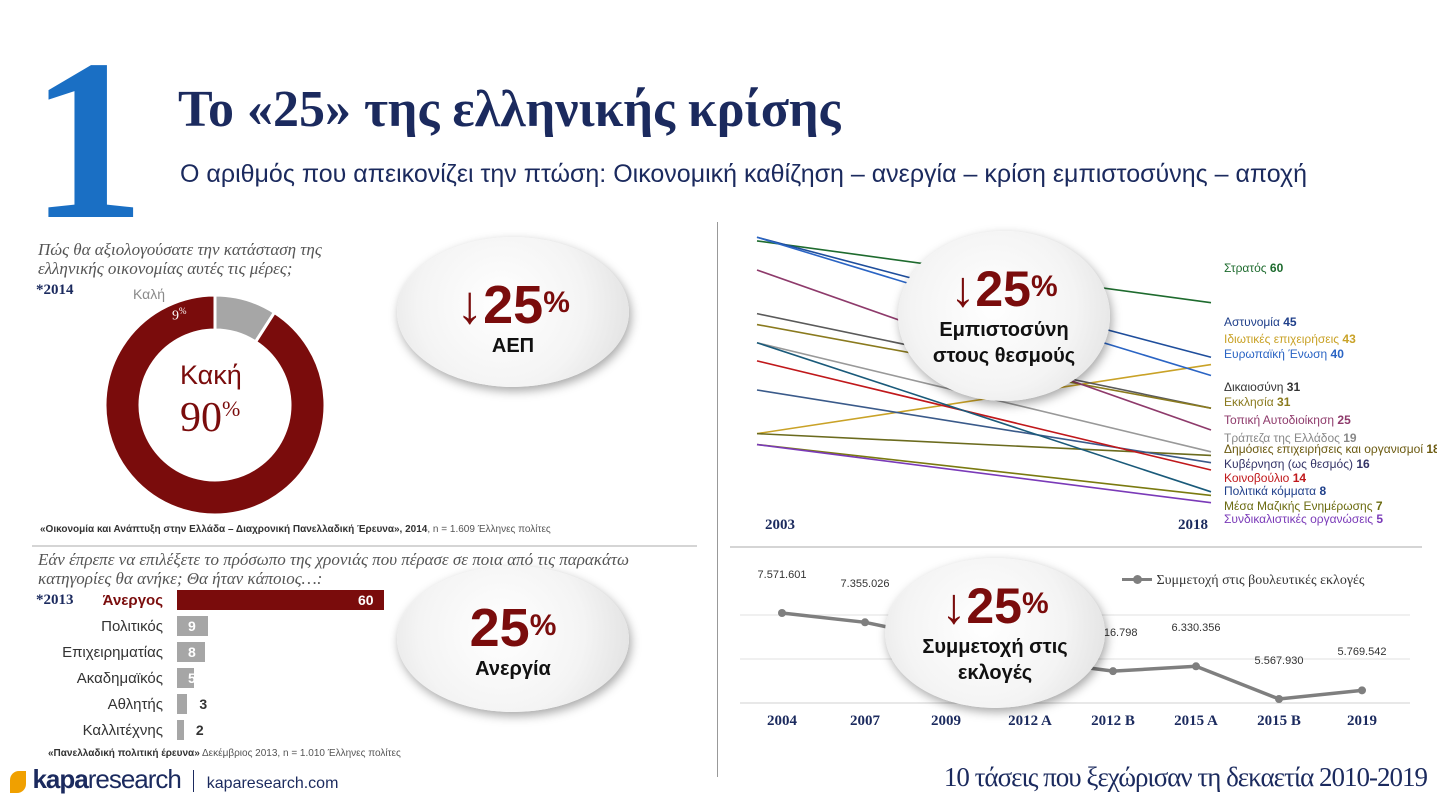 The height and width of the screenshot is (803, 1437). Describe the element at coordinates (1337, 354) in the screenshot. I see `trust-series-value: 40` at that location.